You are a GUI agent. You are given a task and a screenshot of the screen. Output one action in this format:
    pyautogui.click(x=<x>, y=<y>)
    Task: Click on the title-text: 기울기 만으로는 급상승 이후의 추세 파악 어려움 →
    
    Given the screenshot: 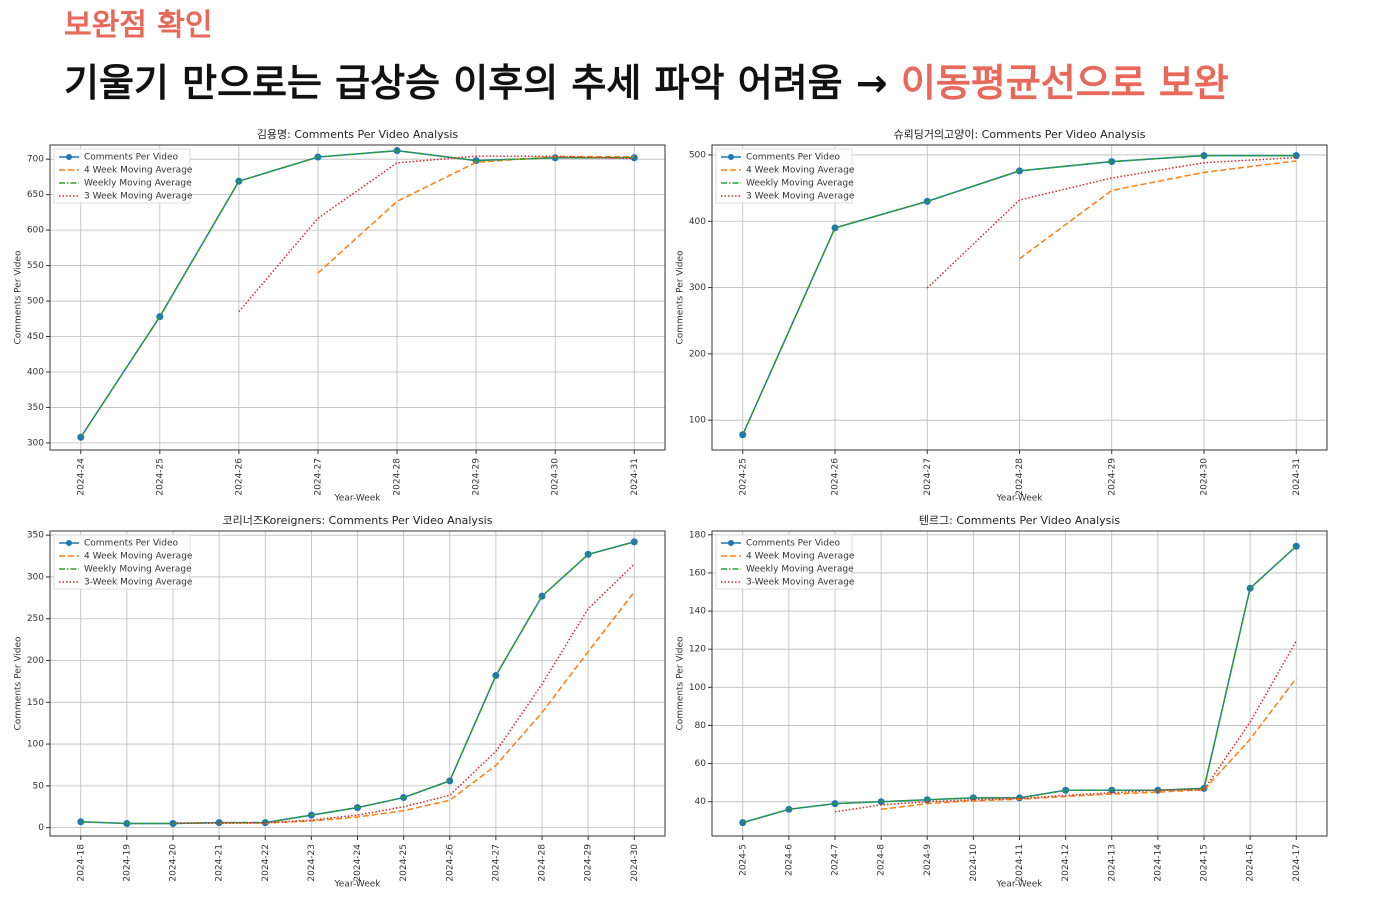 What is the action you would take?
    pyautogui.click(x=476, y=83)
    